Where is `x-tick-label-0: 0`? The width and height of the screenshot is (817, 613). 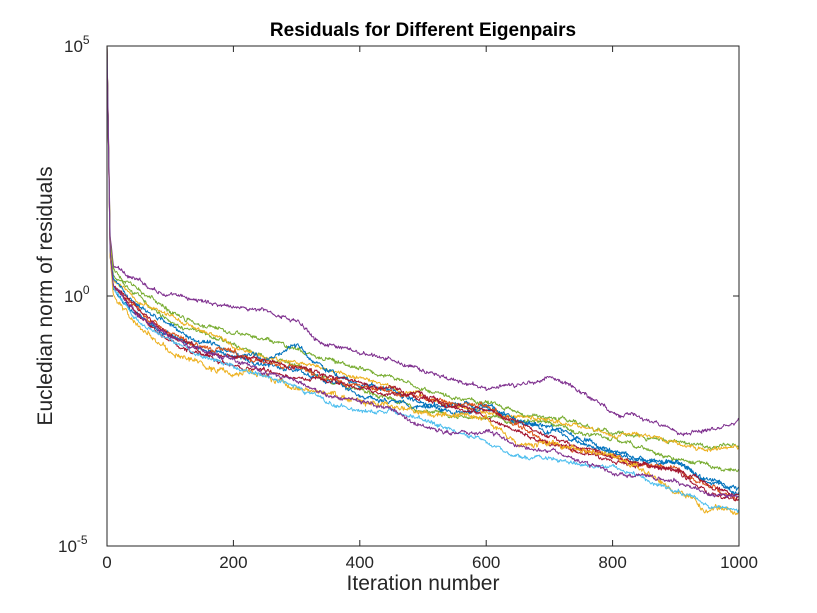
x-tick-label-0: 0 is located at coordinates (106, 562).